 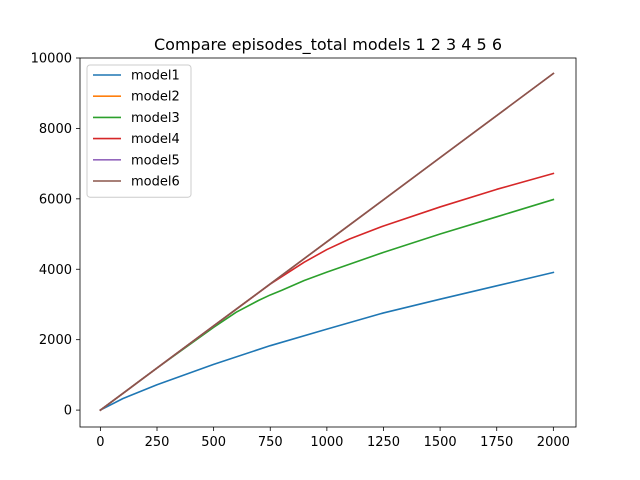 I want to click on x-tick-label: 2000, so click(x=553, y=442).